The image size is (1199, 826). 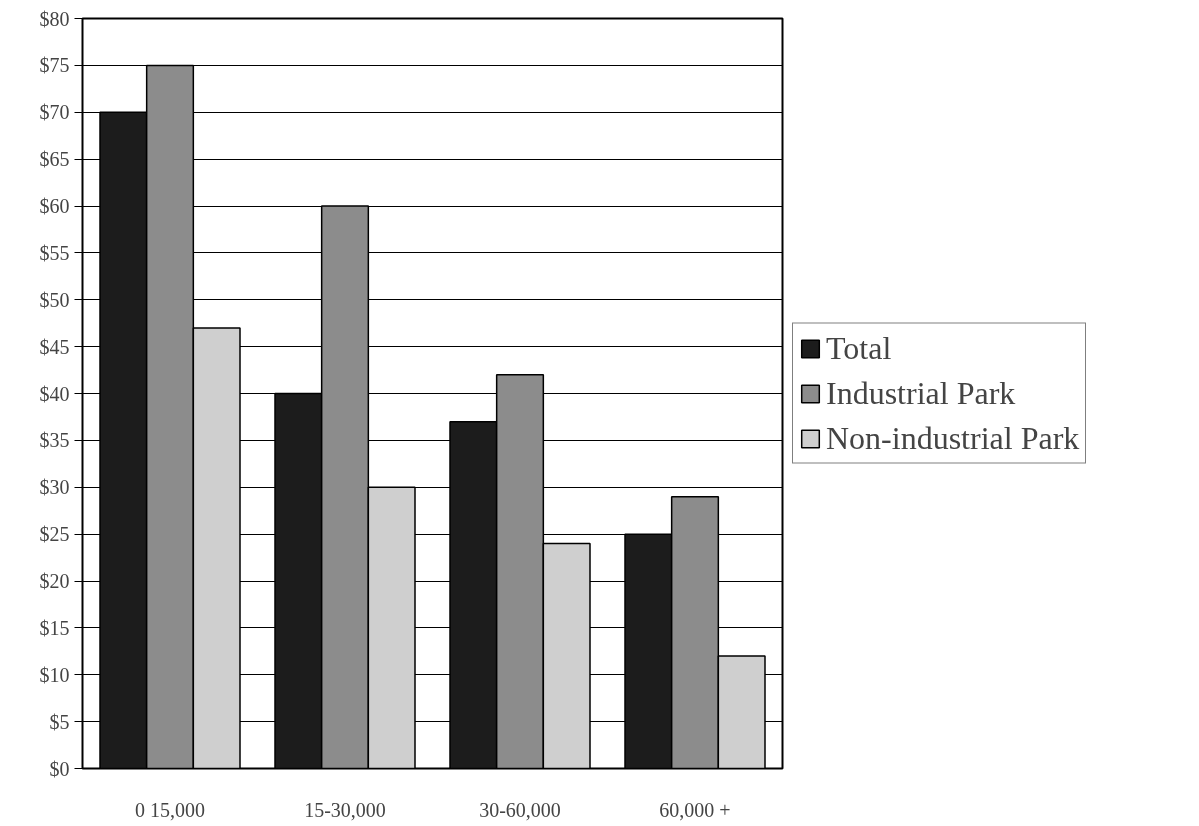 What do you see at coordinates (54, 440) in the screenshot?
I see `y-tick-label: $35` at bounding box center [54, 440].